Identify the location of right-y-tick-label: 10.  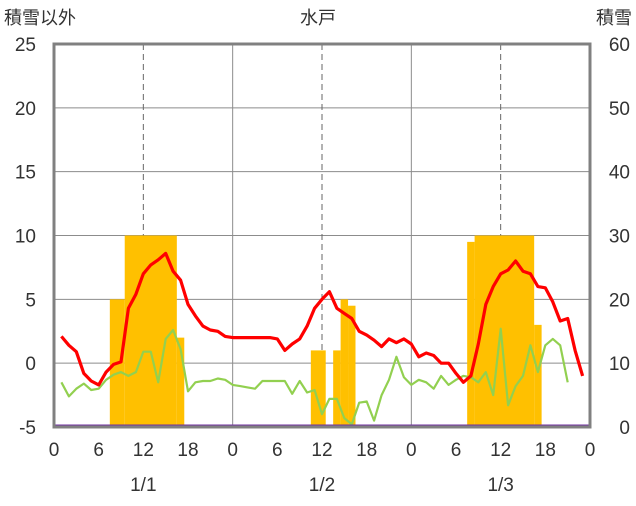
(619, 364).